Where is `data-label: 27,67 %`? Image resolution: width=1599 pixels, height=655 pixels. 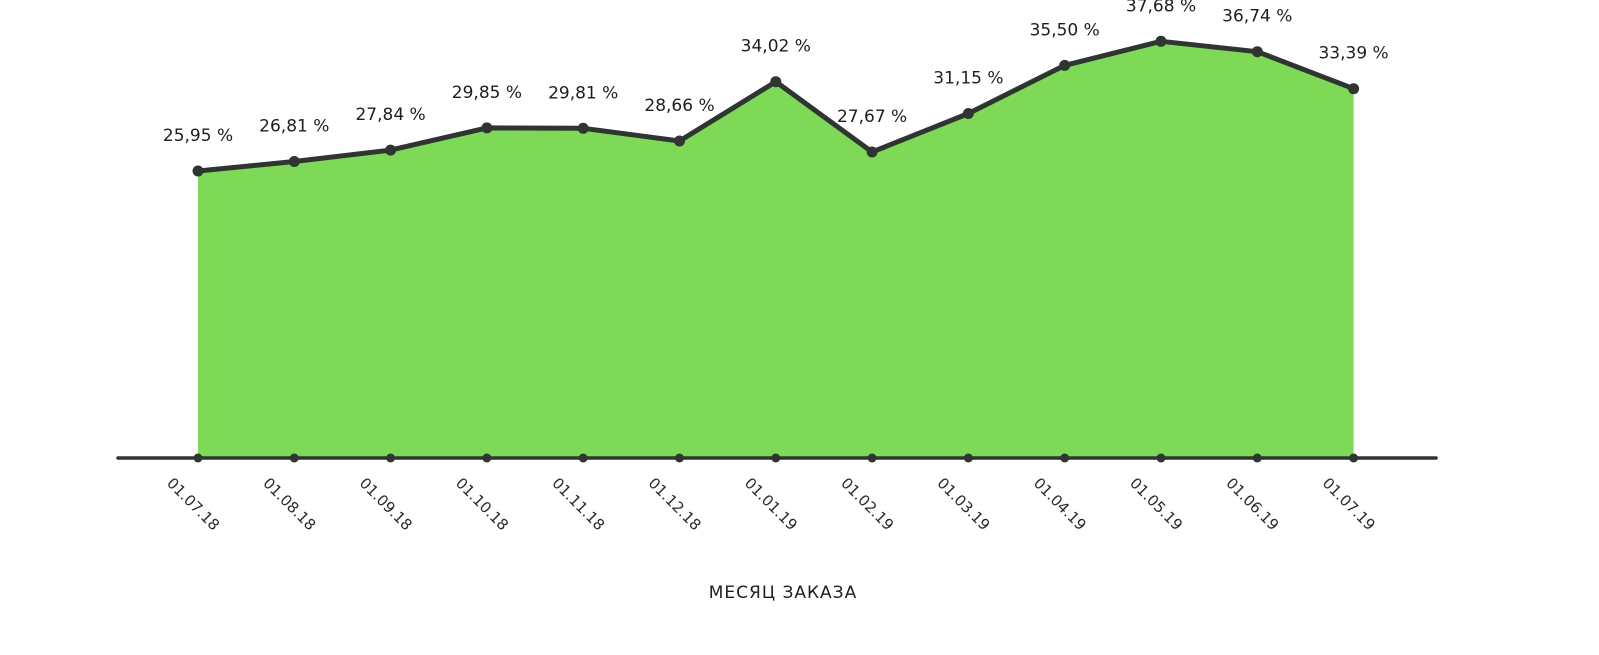 data-label: 27,67 % is located at coordinates (872, 117).